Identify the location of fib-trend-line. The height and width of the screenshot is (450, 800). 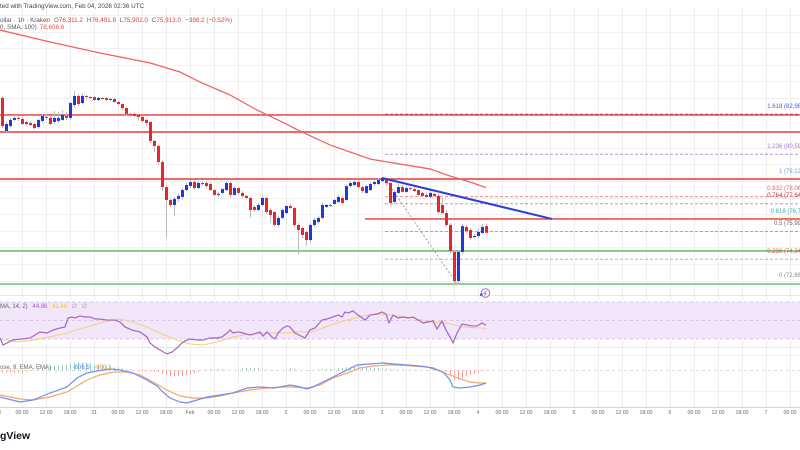
(421, 231).